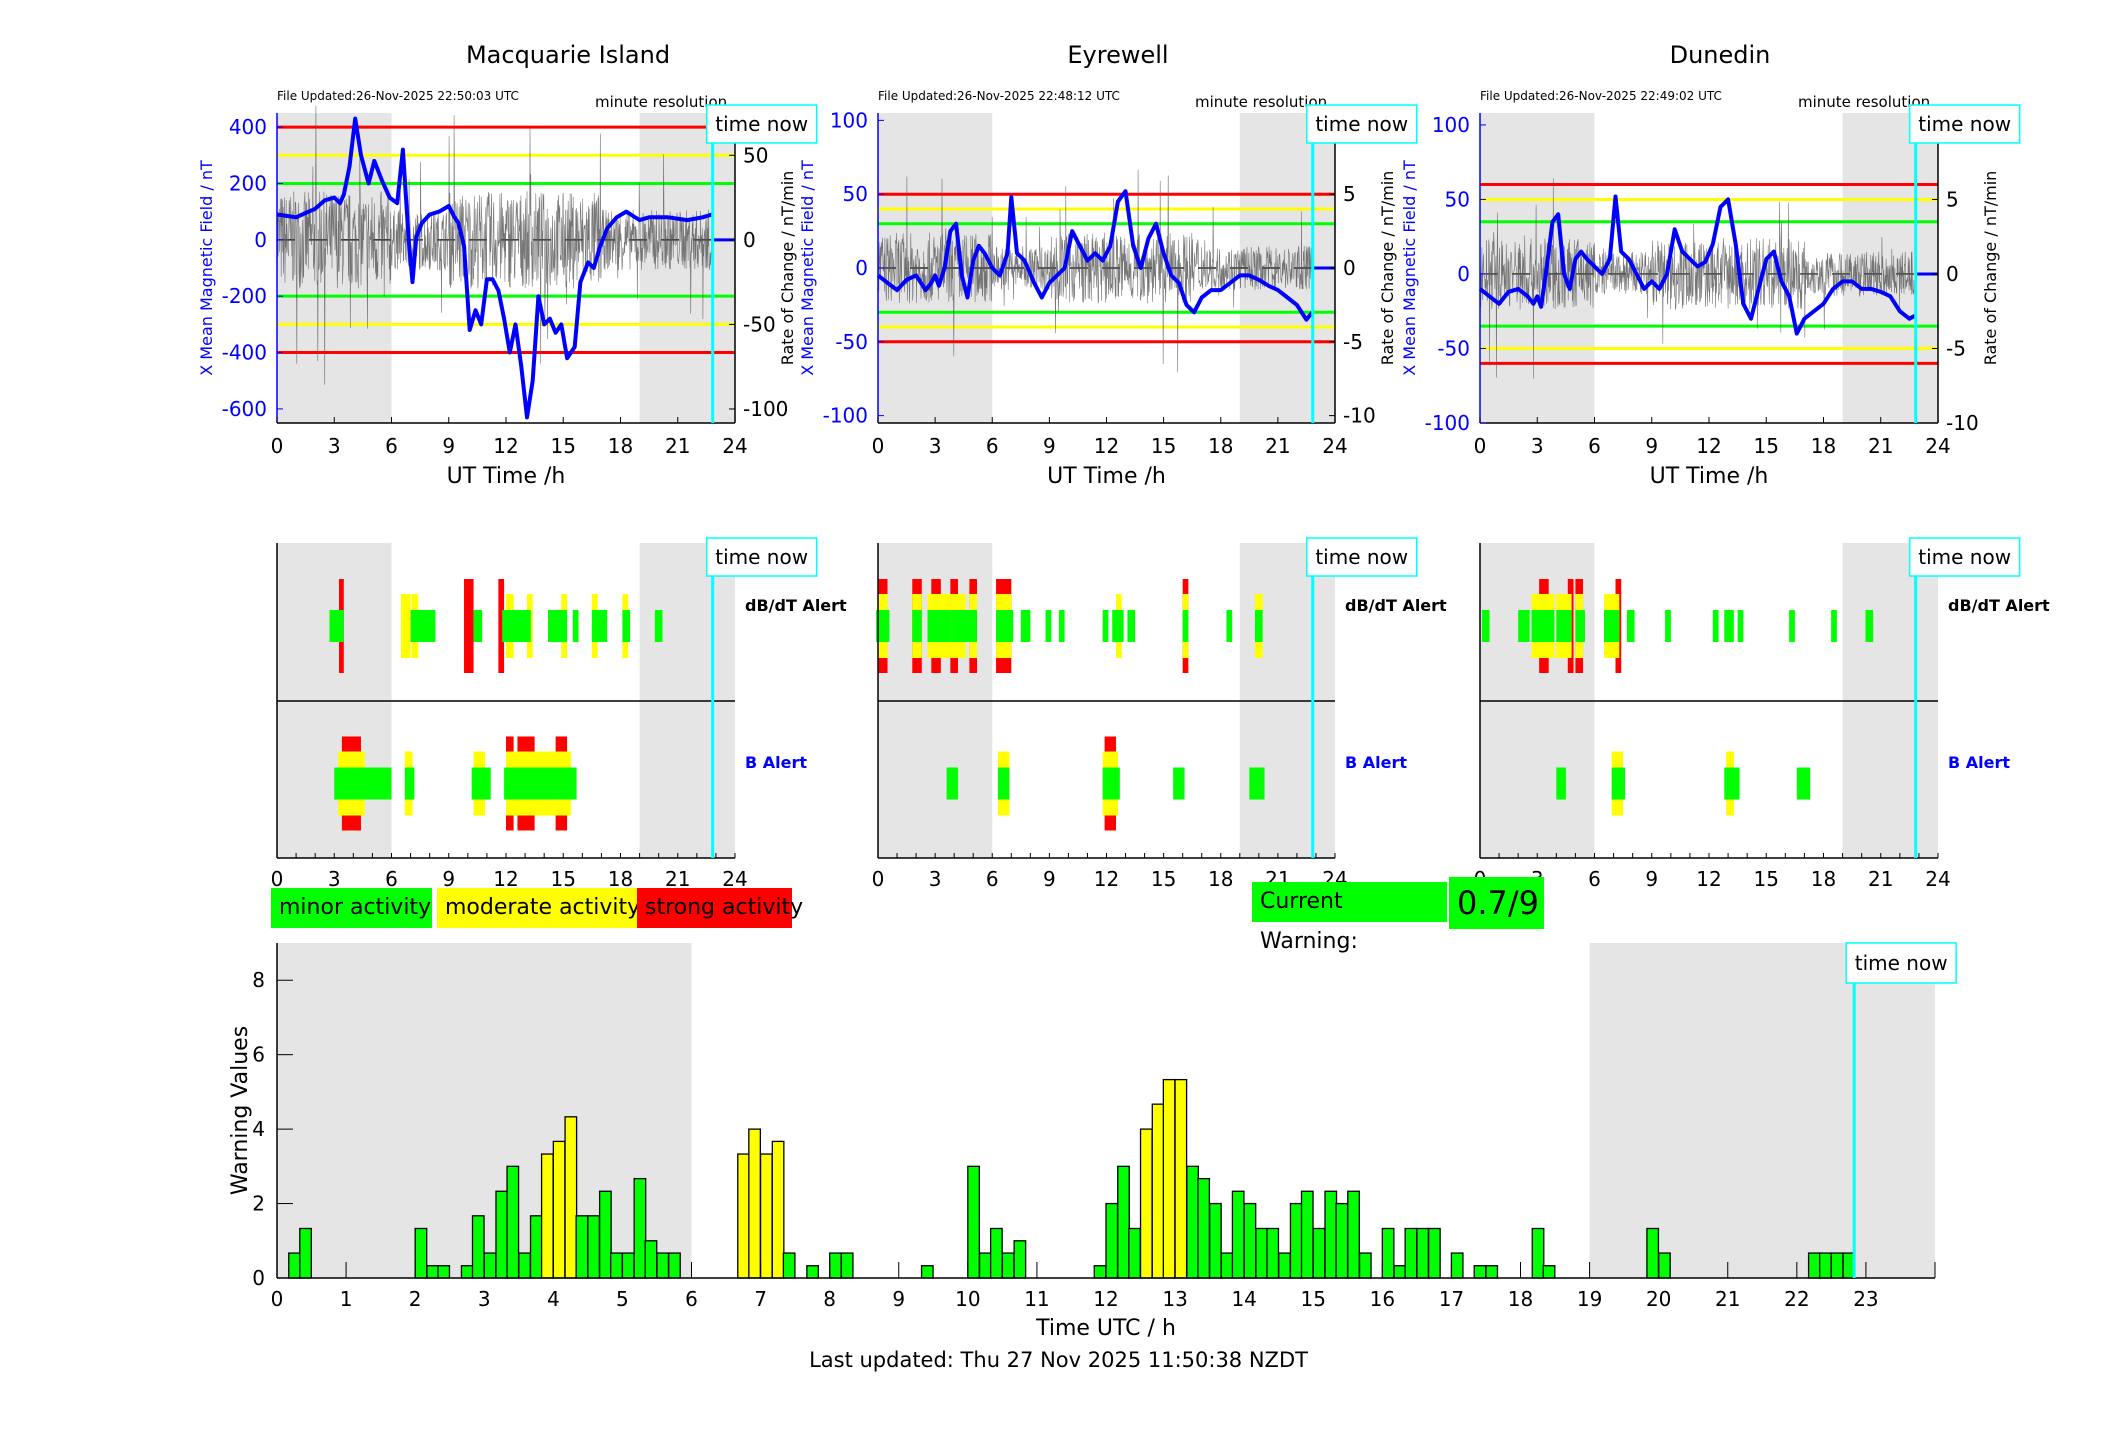 The width and height of the screenshot is (2117, 1437). What do you see at coordinates (734, 446) in the screenshot?
I see `x-tick-label: 24` at bounding box center [734, 446].